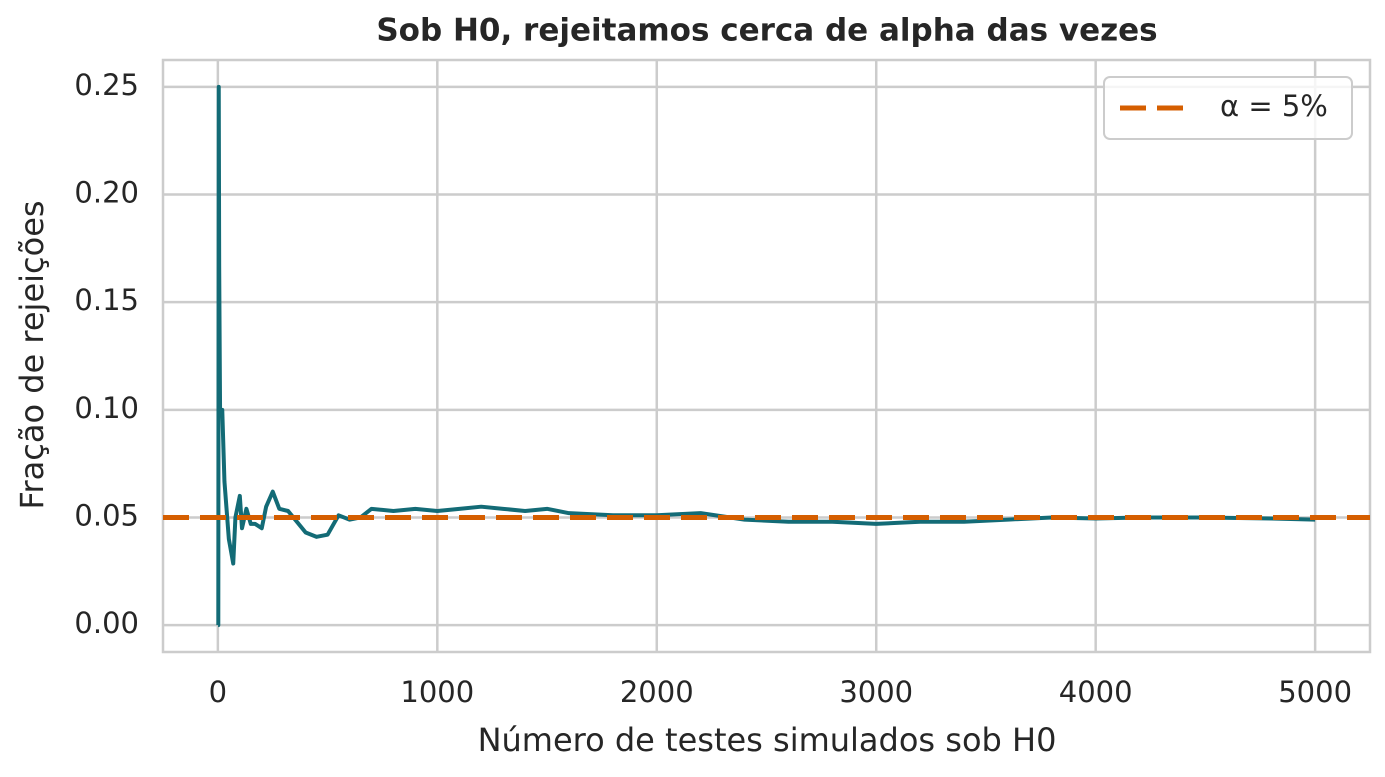 This screenshot has width=1385, height=777. What do you see at coordinates (437, 692) in the screenshot?
I see `x-tick-label: 1000` at bounding box center [437, 692].